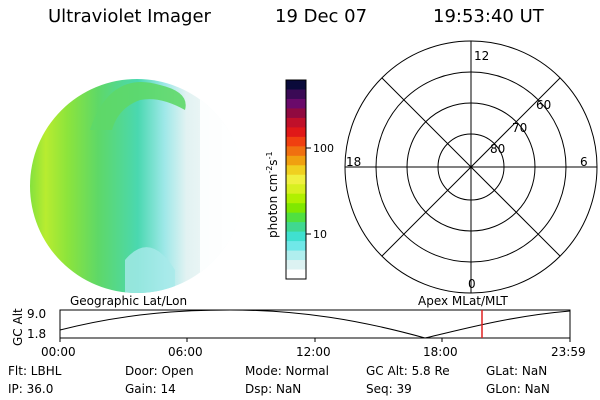 The width and height of the screenshot is (600, 400). What do you see at coordinates (31, 389) in the screenshot?
I see `info-ip: IP: 36.0` at bounding box center [31, 389].